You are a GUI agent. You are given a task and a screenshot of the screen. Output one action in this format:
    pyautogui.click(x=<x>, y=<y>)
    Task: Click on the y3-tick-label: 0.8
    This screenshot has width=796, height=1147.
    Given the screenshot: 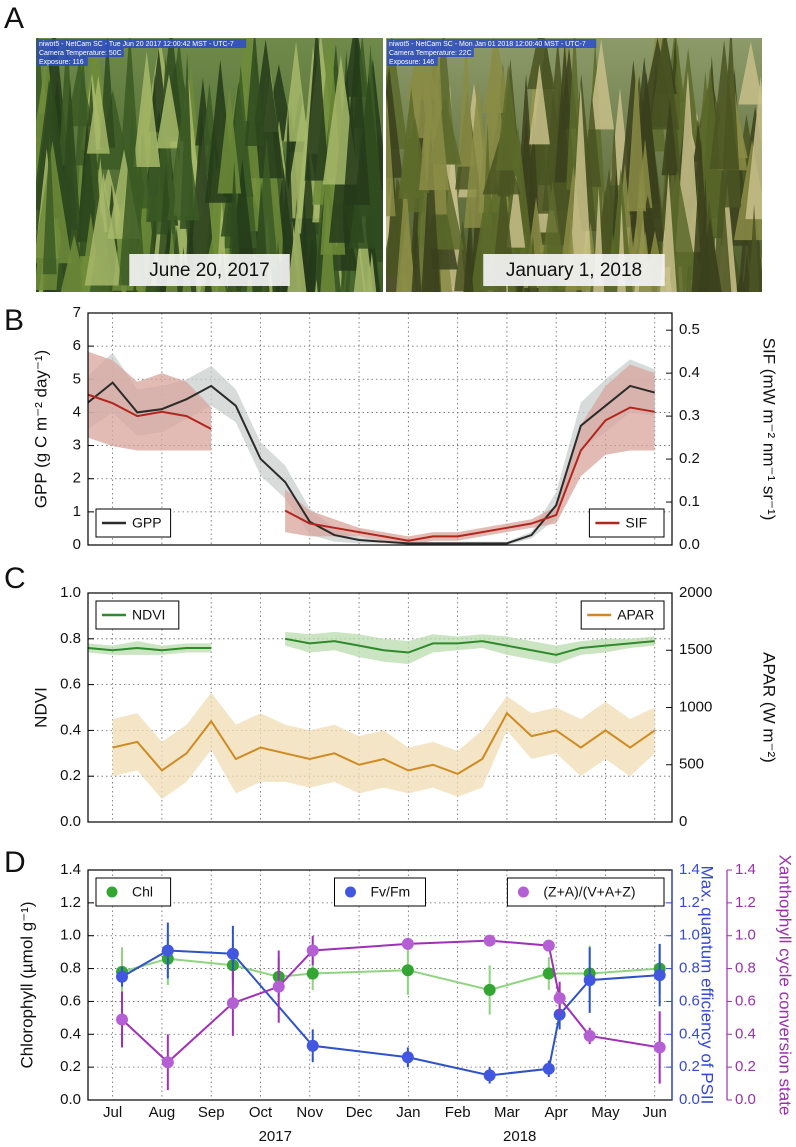 What is the action you would take?
    pyautogui.click(x=745, y=968)
    